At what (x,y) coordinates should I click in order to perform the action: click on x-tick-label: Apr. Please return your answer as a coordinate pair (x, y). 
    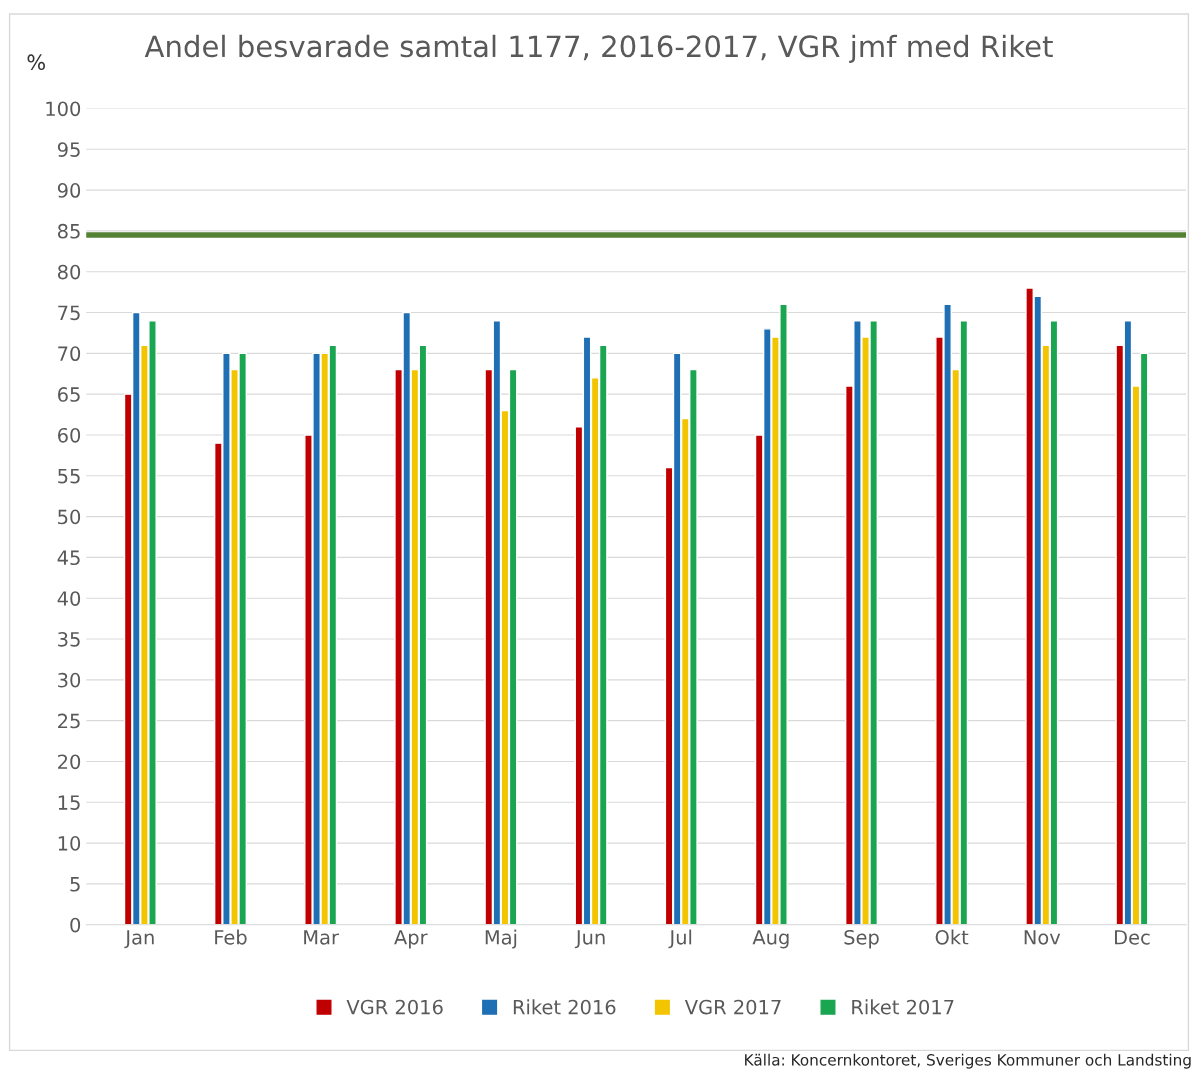
    Looking at the image, I should click on (411, 939).